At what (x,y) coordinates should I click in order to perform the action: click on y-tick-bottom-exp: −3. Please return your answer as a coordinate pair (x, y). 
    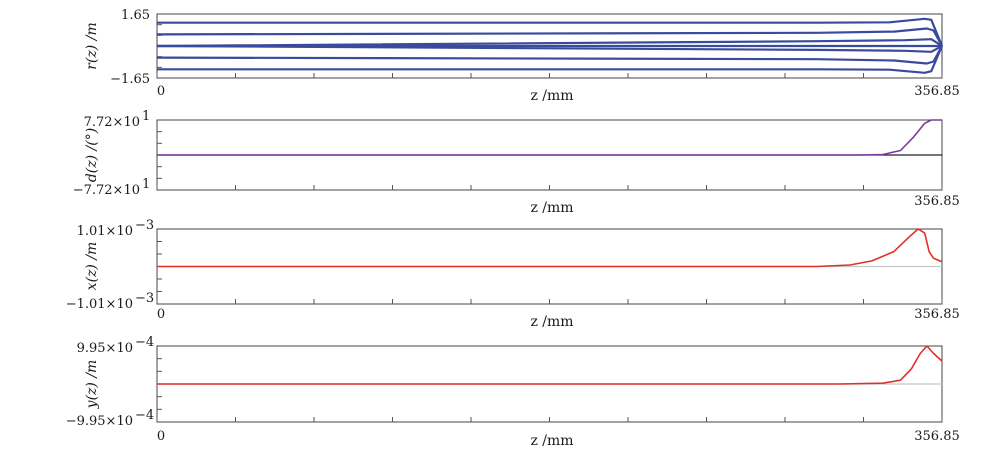
    Looking at the image, I should click on (144, 298).